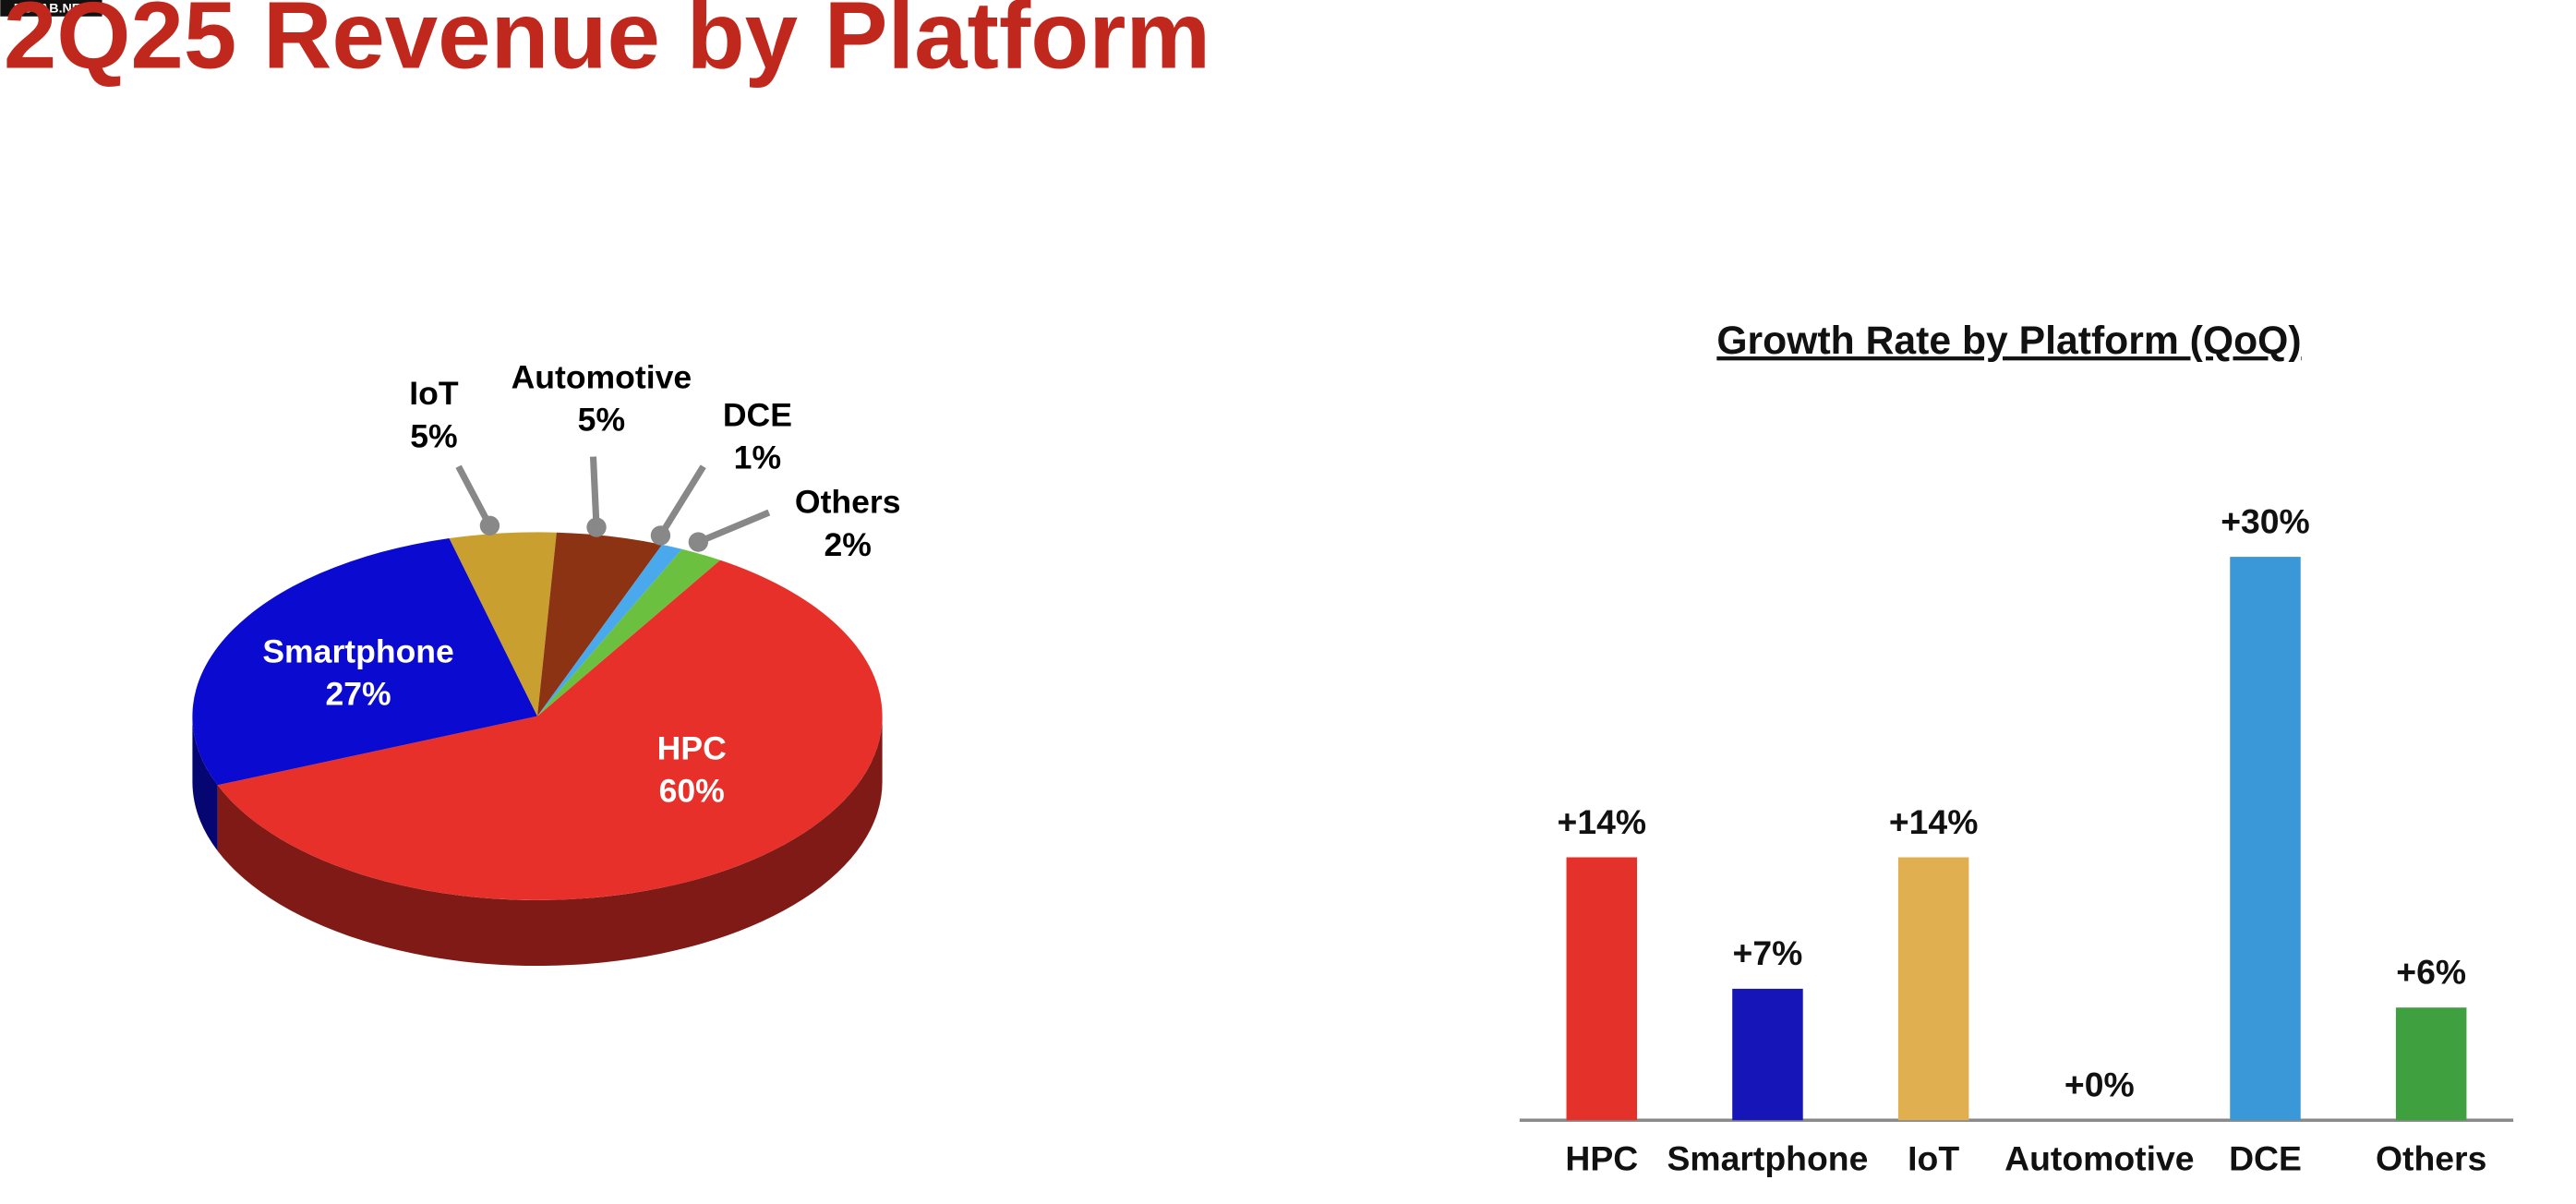 The image size is (2576, 1204). I want to click on slice-name: Automotive, so click(602, 376).